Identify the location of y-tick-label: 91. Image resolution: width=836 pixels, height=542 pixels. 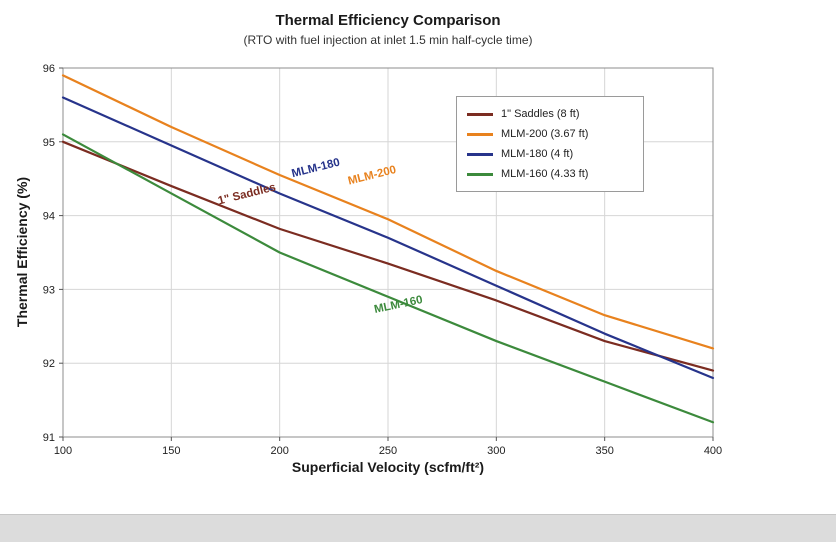
(49, 438).